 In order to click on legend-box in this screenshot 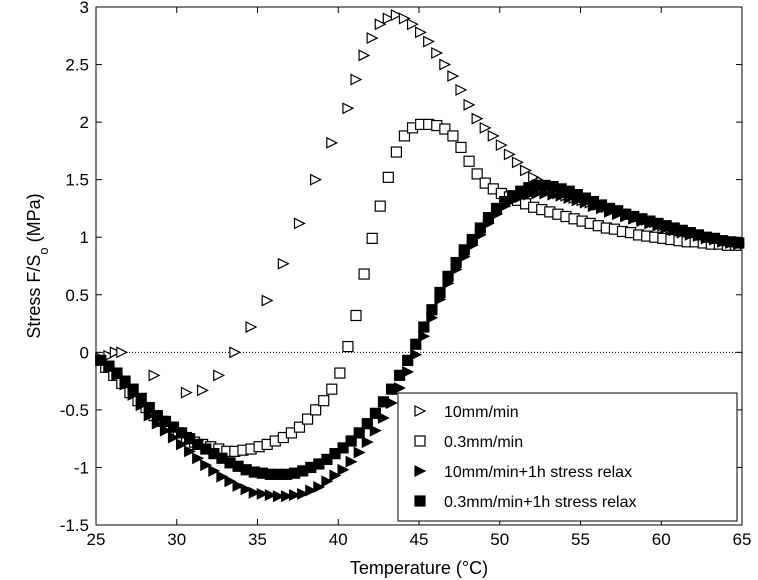, I will do `click(567, 457)`.